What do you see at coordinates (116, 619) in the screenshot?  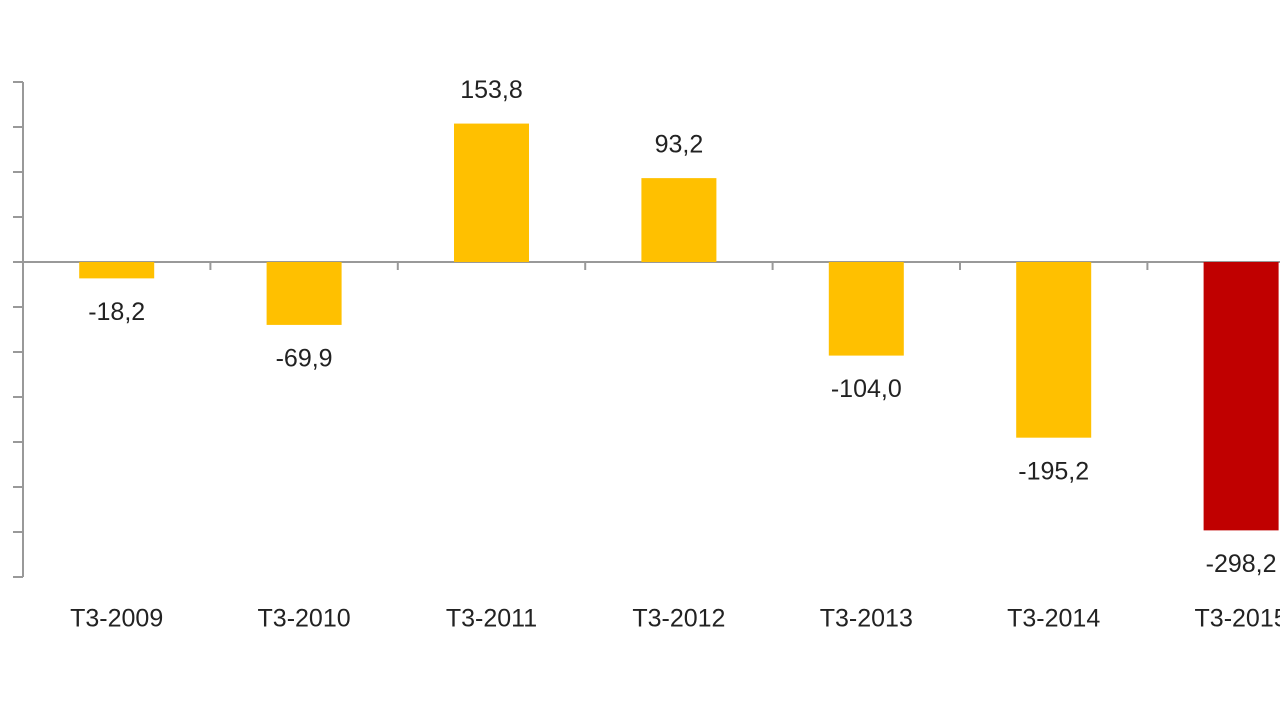 I see `x-tick-label: T3-2009` at bounding box center [116, 619].